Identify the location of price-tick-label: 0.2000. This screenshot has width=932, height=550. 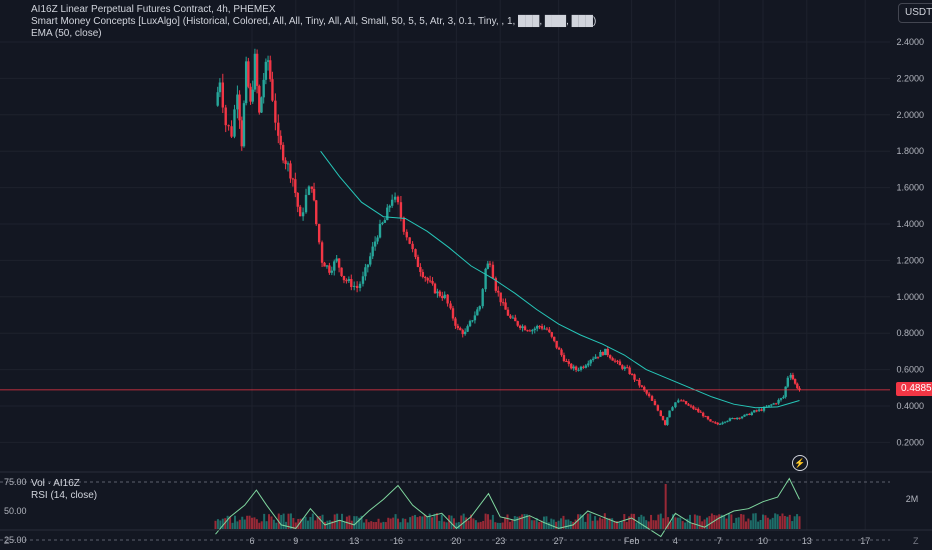
(910, 442).